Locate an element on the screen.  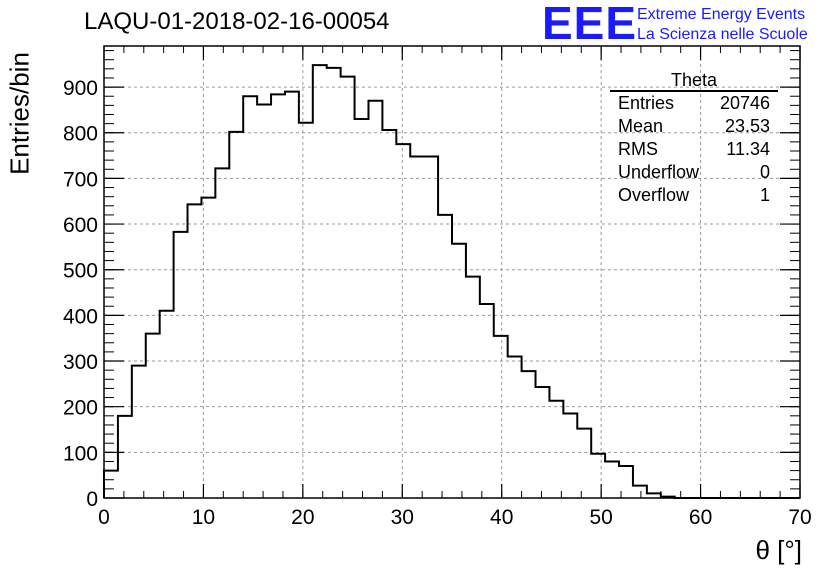
stats-label: Mean is located at coordinates (641, 126).